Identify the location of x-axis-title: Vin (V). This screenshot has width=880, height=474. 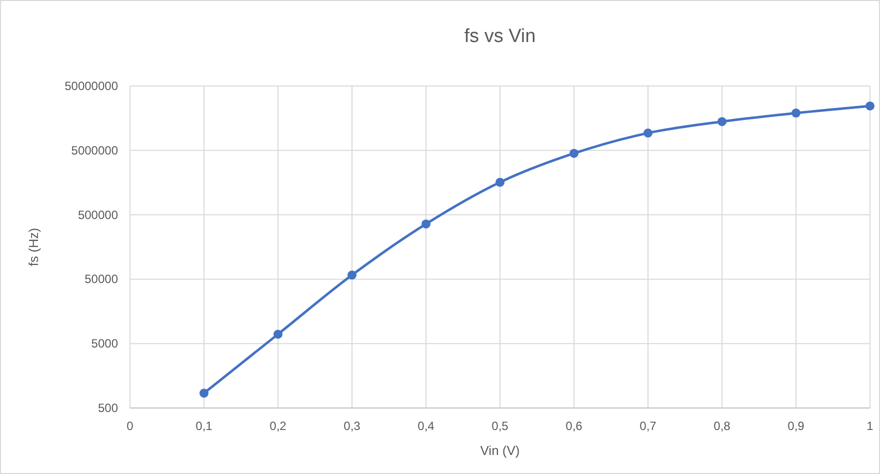
(500, 450).